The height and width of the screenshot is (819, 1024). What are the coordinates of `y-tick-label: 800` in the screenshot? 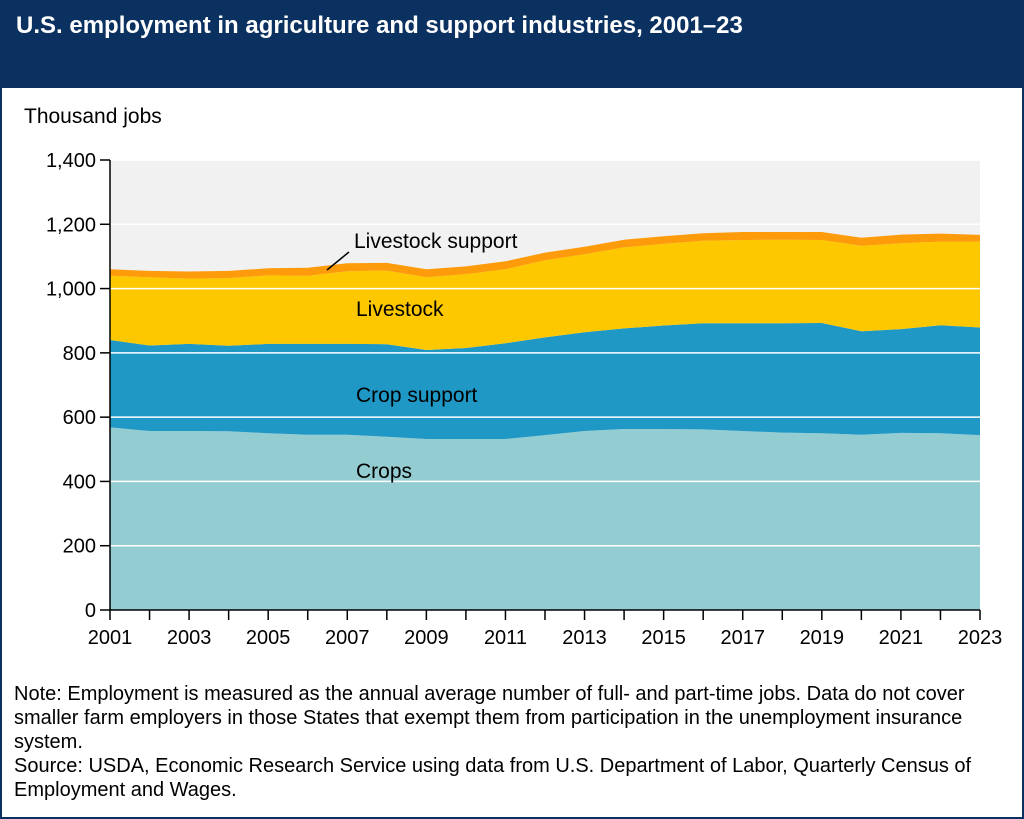 It's located at (79, 354).